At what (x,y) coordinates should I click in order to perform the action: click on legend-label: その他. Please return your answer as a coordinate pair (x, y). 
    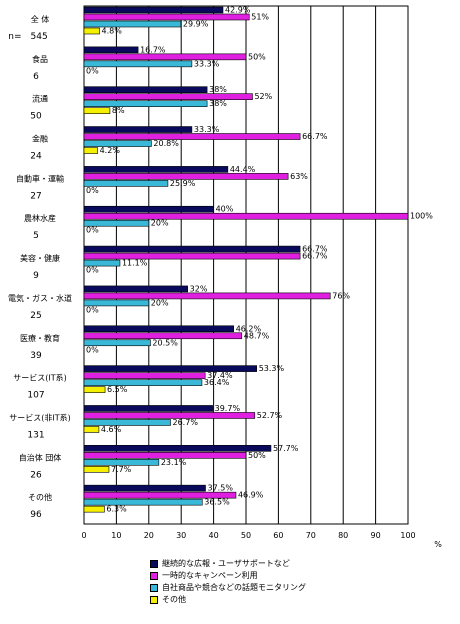
    Looking at the image, I should click on (174, 599).